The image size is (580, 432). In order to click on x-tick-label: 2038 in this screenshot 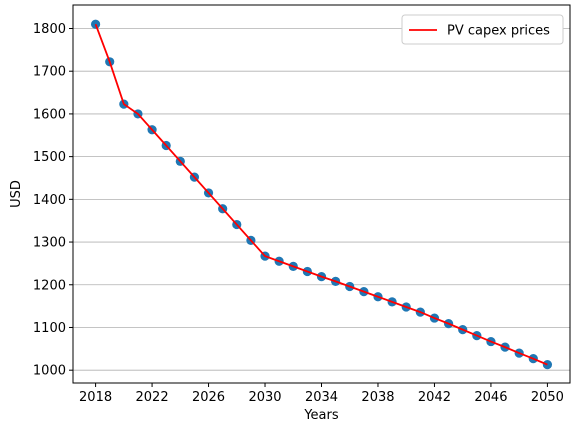, I will do `click(377, 397)`.